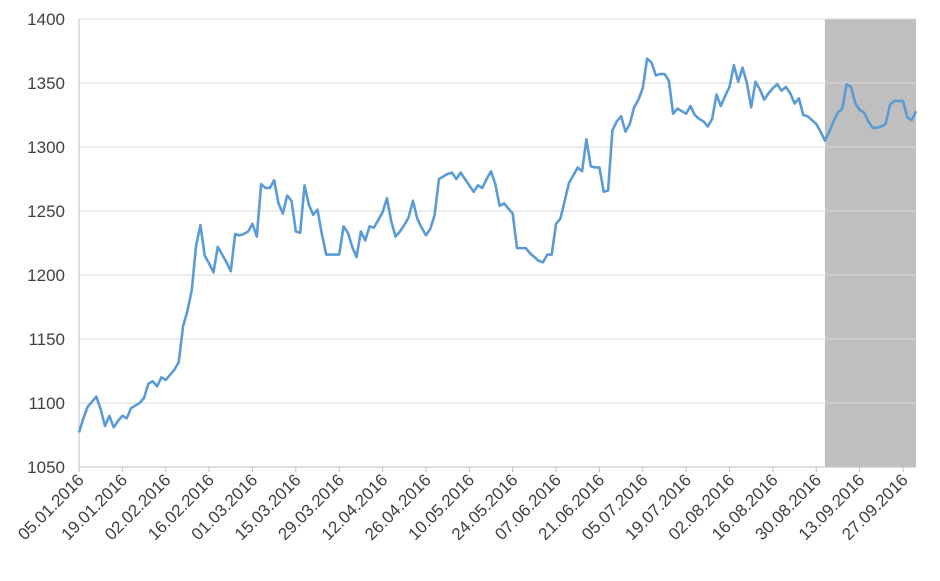 The width and height of the screenshot is (940, 581). What do you see at coordinates (46, 339) in the screenshot?
I see `y-tick-label: 1150` at bounding box center [46, 339].